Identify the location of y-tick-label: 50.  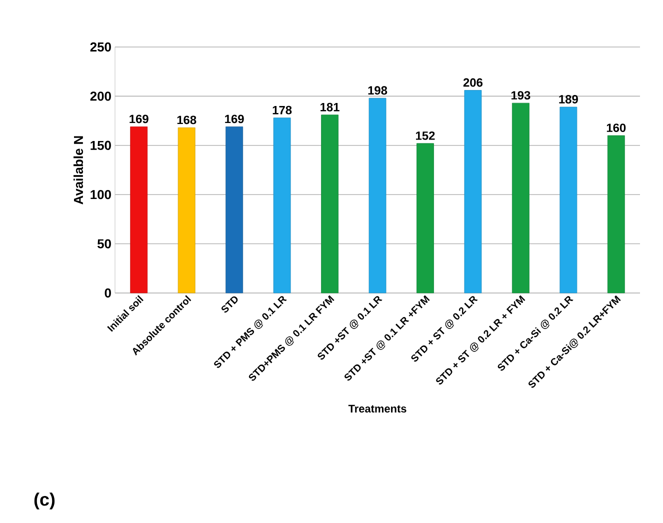
(104, 243).